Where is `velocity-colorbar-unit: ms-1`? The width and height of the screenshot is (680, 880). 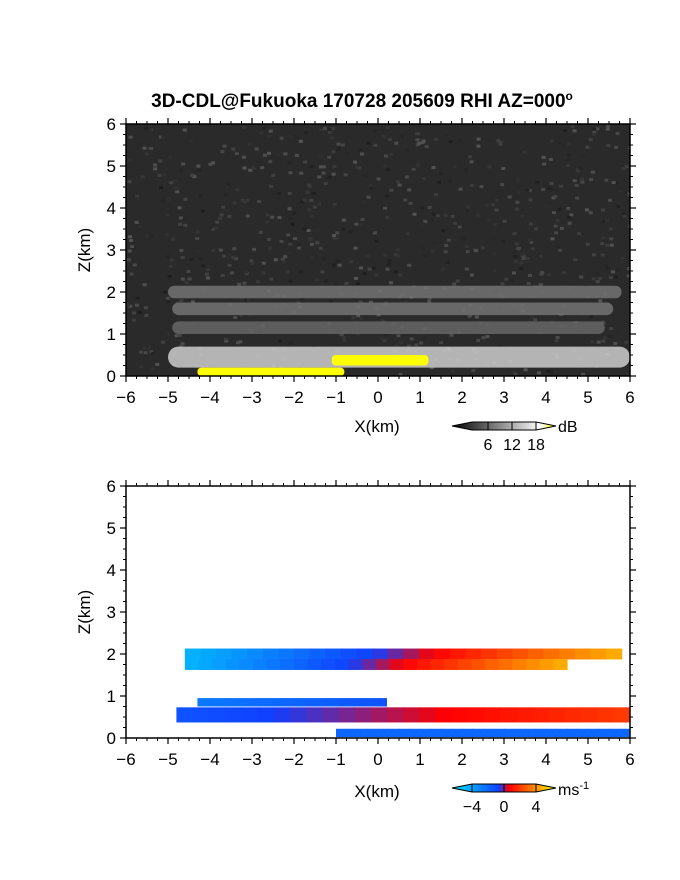 velocity-colorbar-unit: ms-1 is located at coordinates (573, 789).